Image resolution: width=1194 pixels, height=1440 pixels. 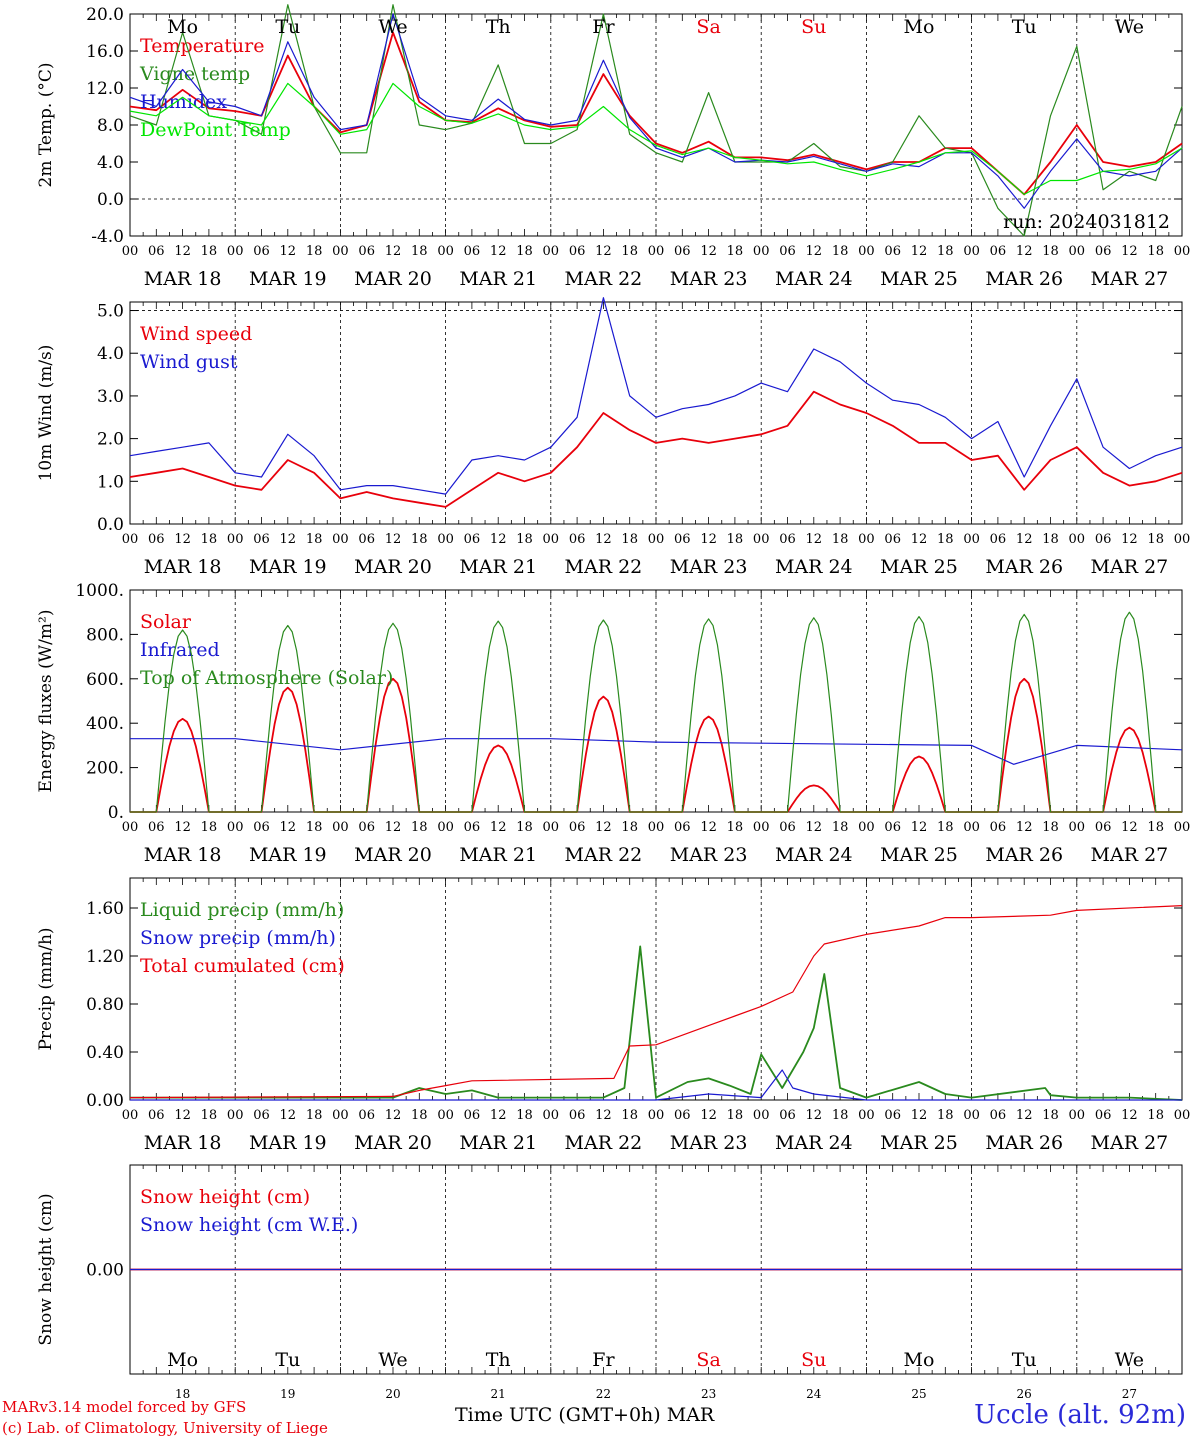 I want to click on day-number-label: 19, so click(x=287, y=1394).